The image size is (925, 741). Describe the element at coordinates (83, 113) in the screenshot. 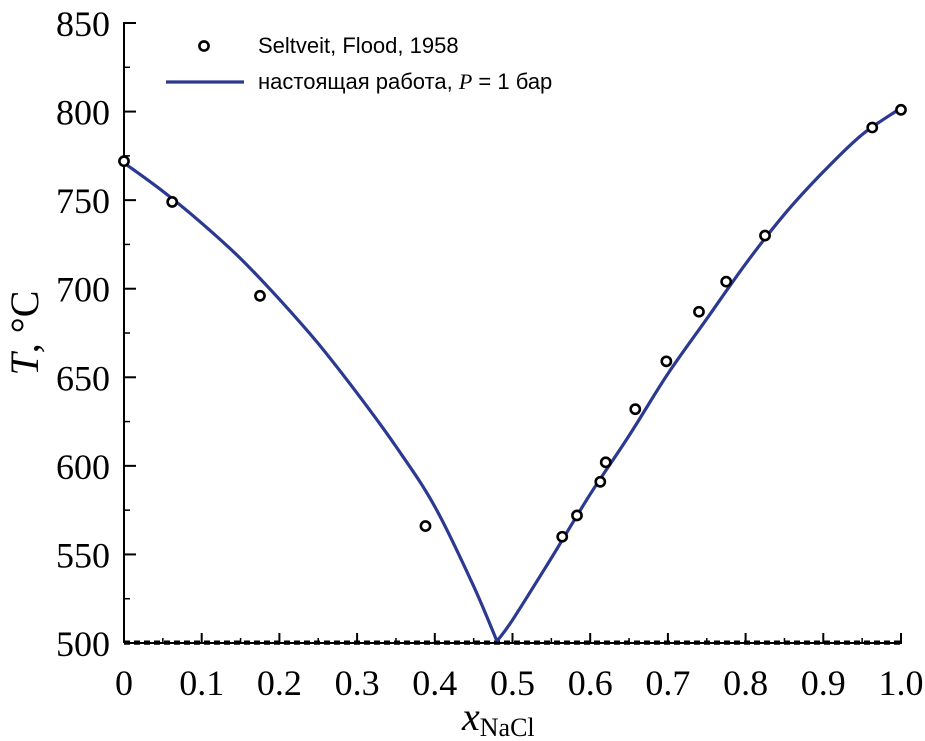

I see `y-tick-label: 800` at that location.